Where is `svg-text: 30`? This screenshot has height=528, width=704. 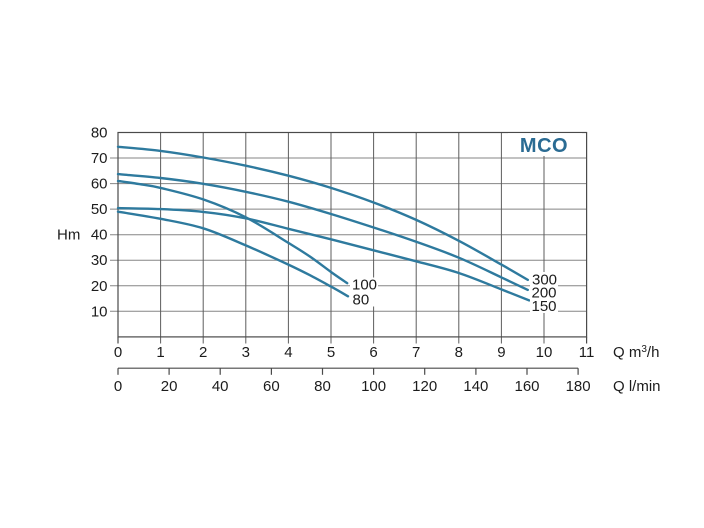
svg-text: 30 is located at coordinates (99, 260).